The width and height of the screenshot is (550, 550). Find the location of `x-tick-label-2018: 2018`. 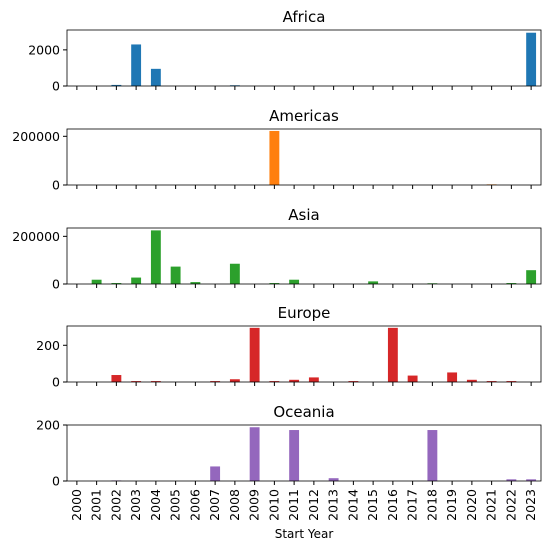

x-tick-label-2018: 2018 is located at coordinates (431, 505).